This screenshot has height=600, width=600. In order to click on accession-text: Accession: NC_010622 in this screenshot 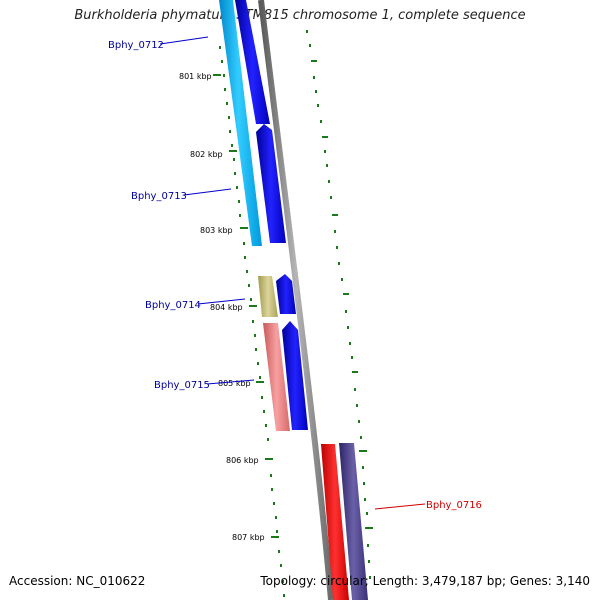, I will do `click(77, 581)`.